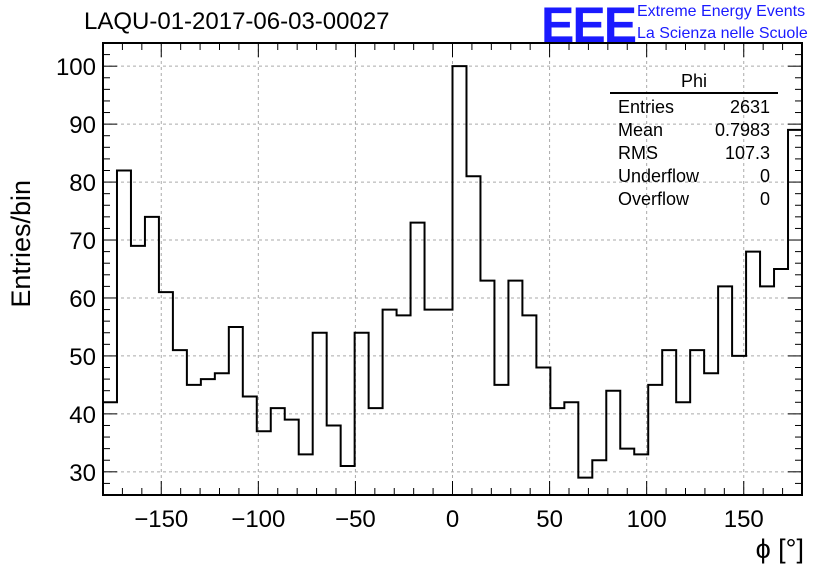  Describe the element at coordinates (82, 183) in the screenshot. I see `y-tick-label: 80` at that location.